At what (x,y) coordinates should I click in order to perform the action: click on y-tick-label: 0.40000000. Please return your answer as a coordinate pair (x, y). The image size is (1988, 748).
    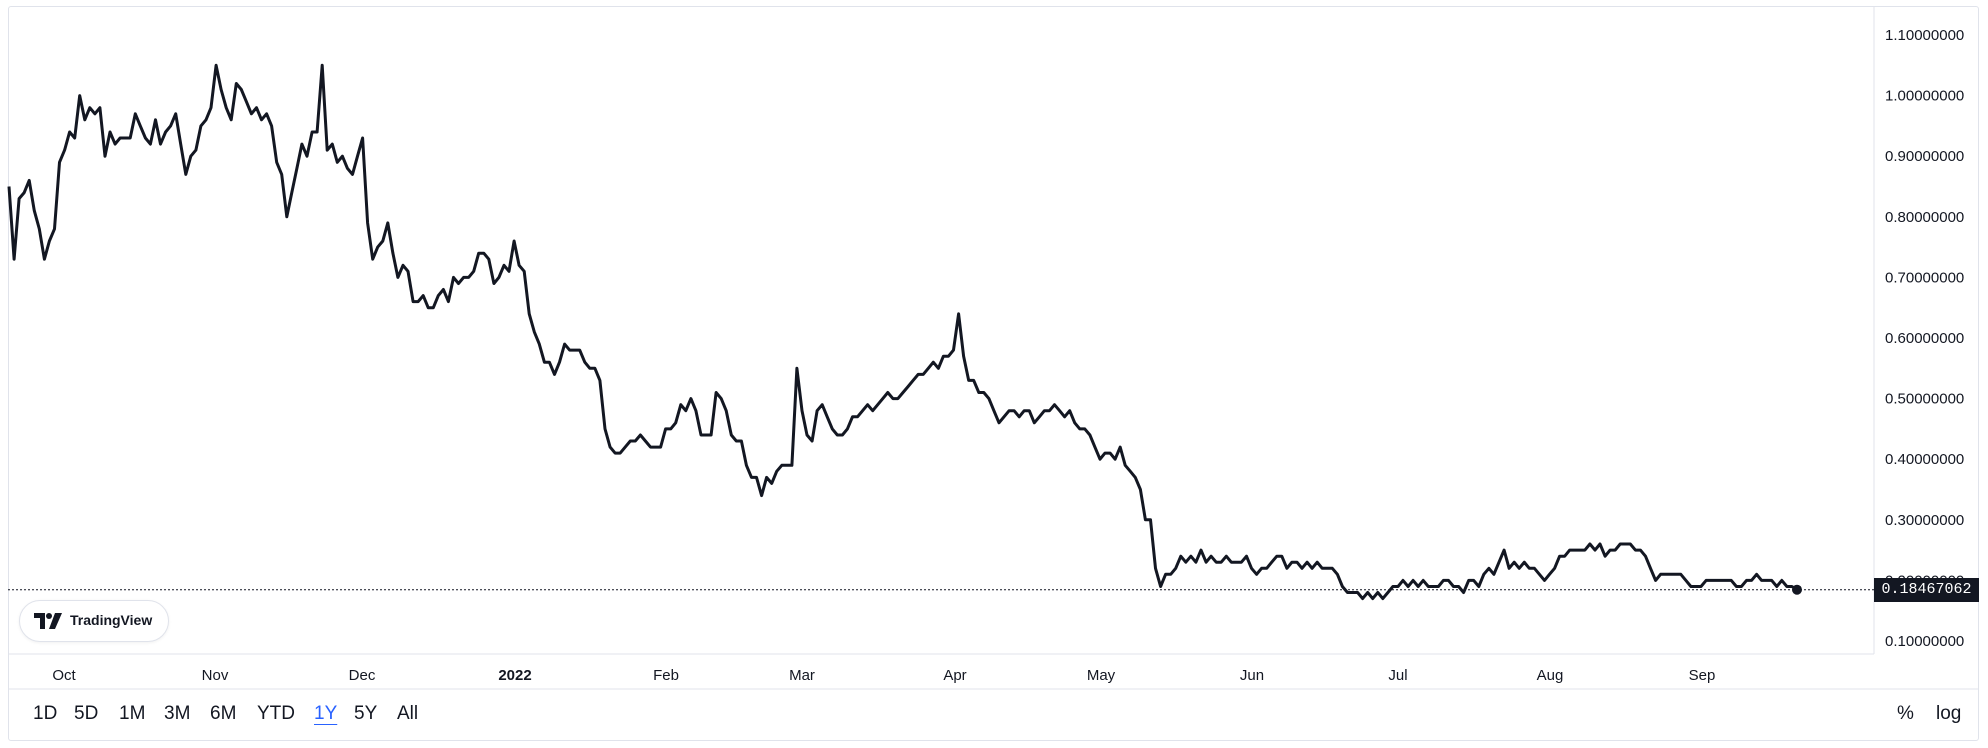
    Looking at the image, I should click on (1924, 459).